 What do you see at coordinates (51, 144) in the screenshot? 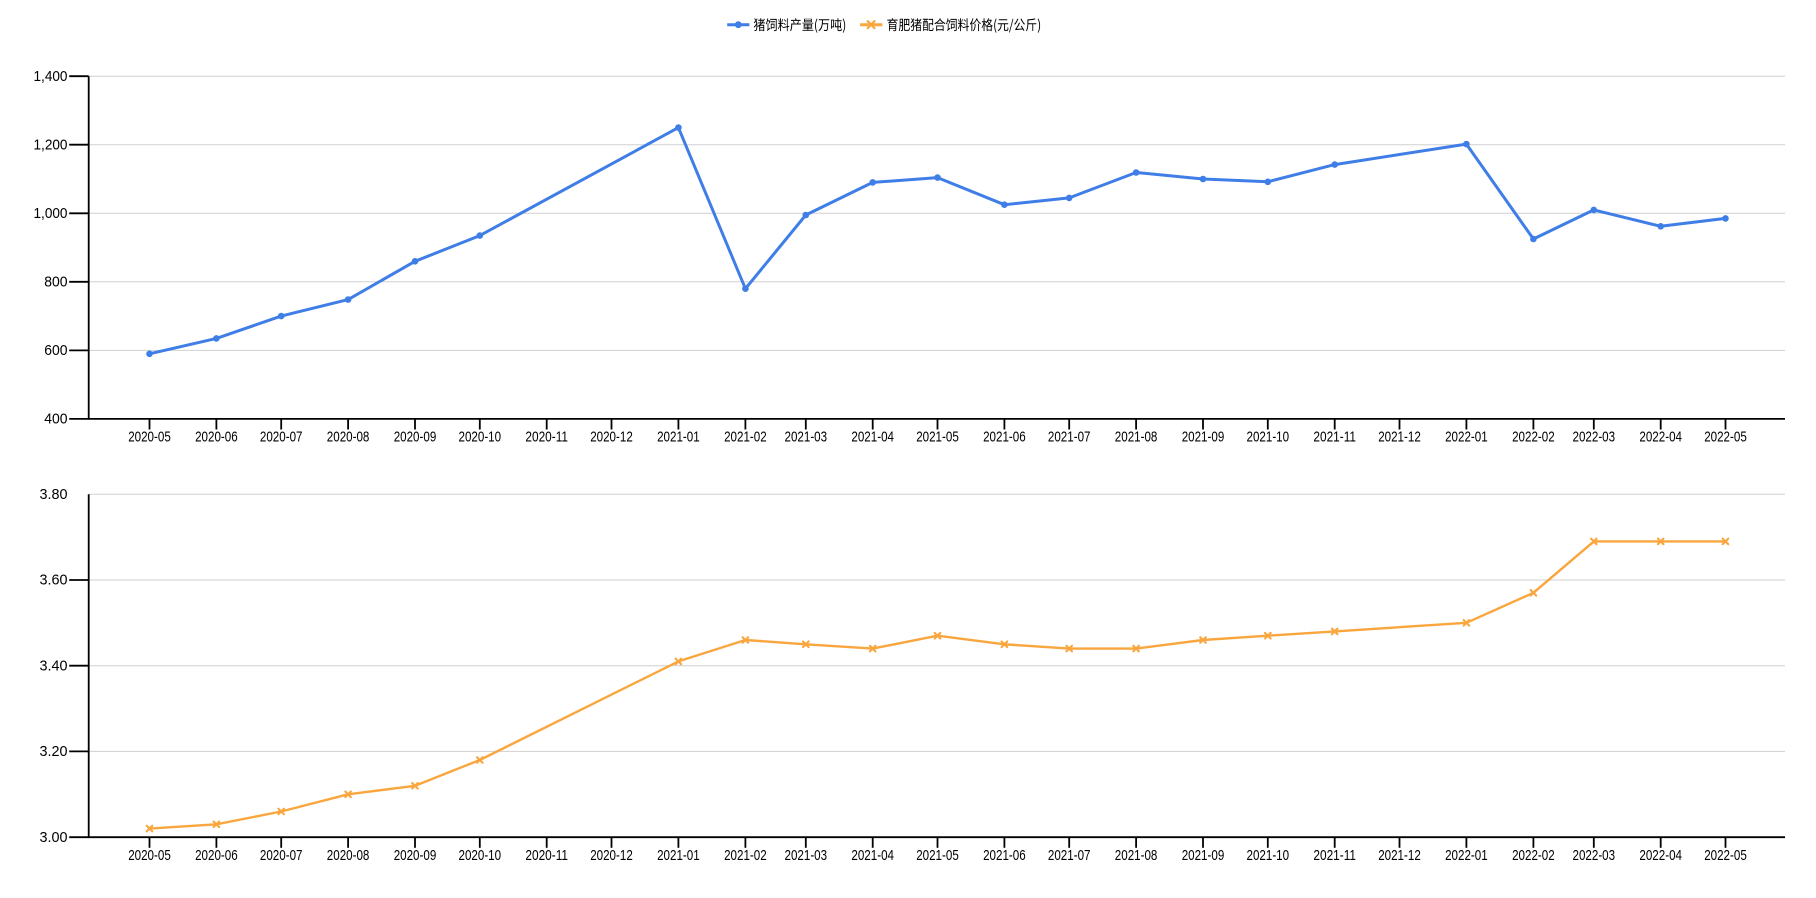
I see `svg-text: 1,200` at bounding box center [51, 144].